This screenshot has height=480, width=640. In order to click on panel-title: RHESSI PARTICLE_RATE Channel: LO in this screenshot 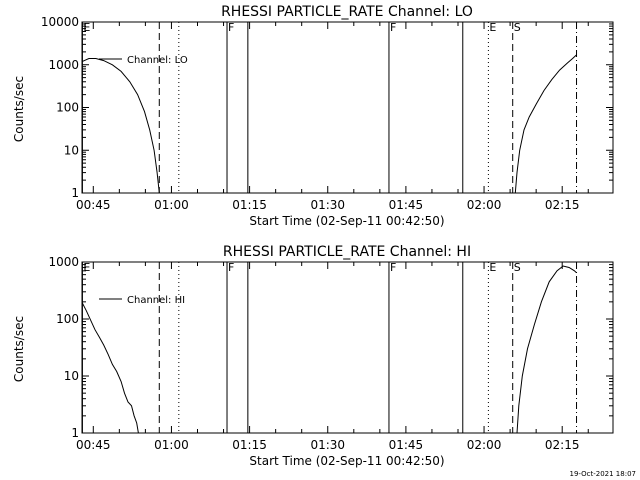, I will do `click(347, 12)`.